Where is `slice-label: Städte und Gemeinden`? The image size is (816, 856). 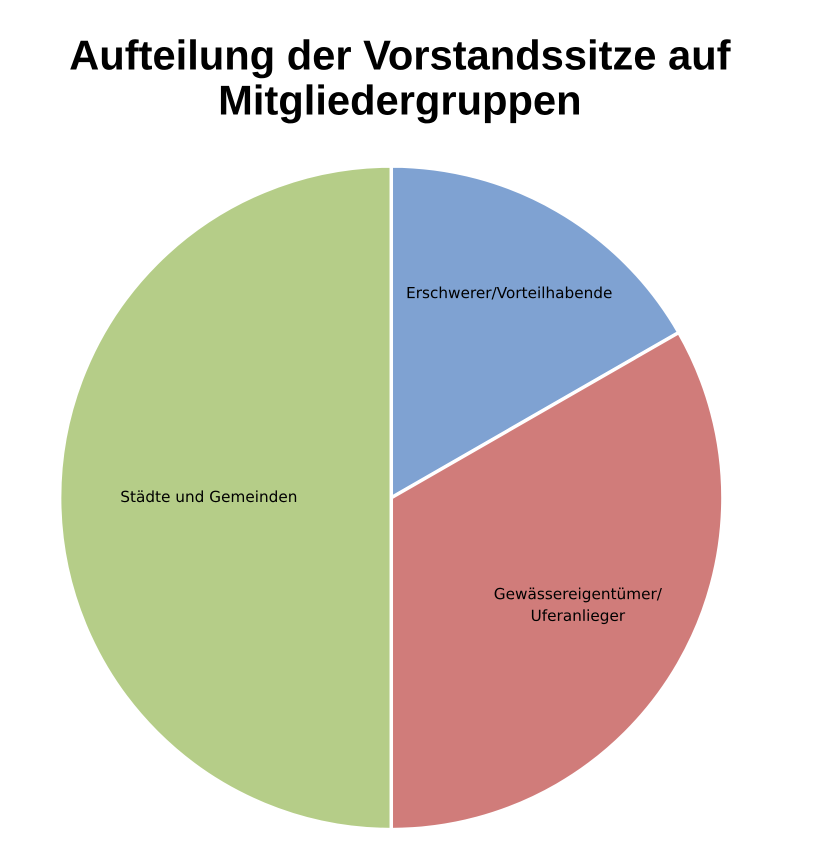 slice-label: Städte und Gemeinden is located at coordinates (208, 496).